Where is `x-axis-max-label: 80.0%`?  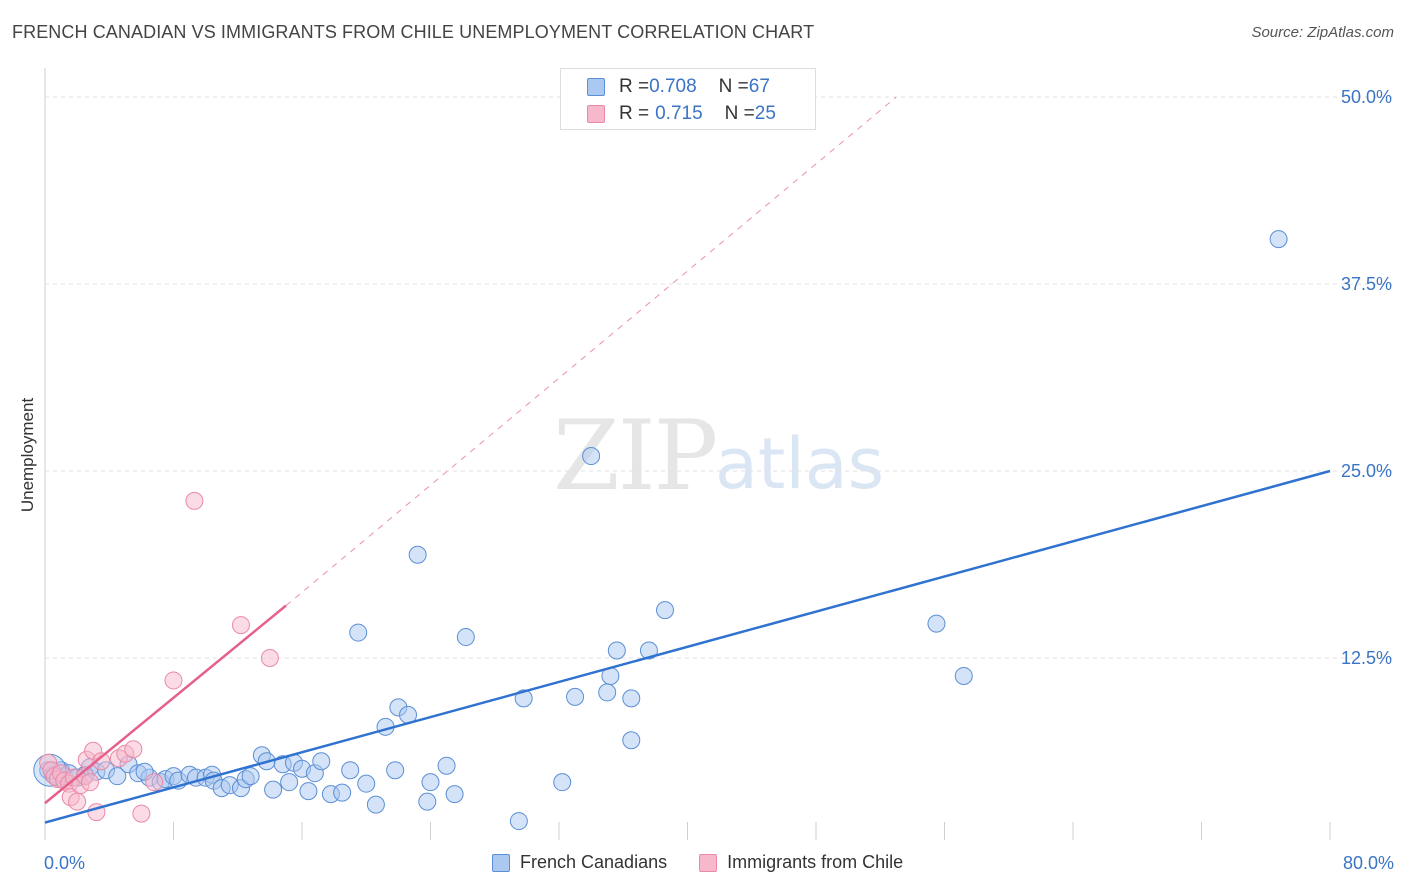 x-axis-max-label: 80.0% is located at coordinates (1368, 863).